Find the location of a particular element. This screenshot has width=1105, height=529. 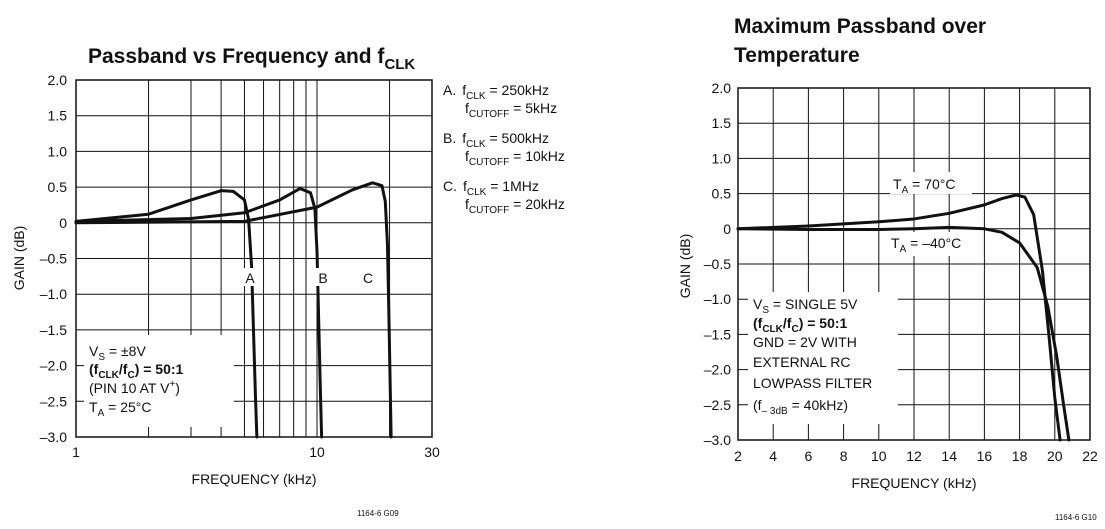

chart2-series-line-70c is located at coordinates (899, 317).